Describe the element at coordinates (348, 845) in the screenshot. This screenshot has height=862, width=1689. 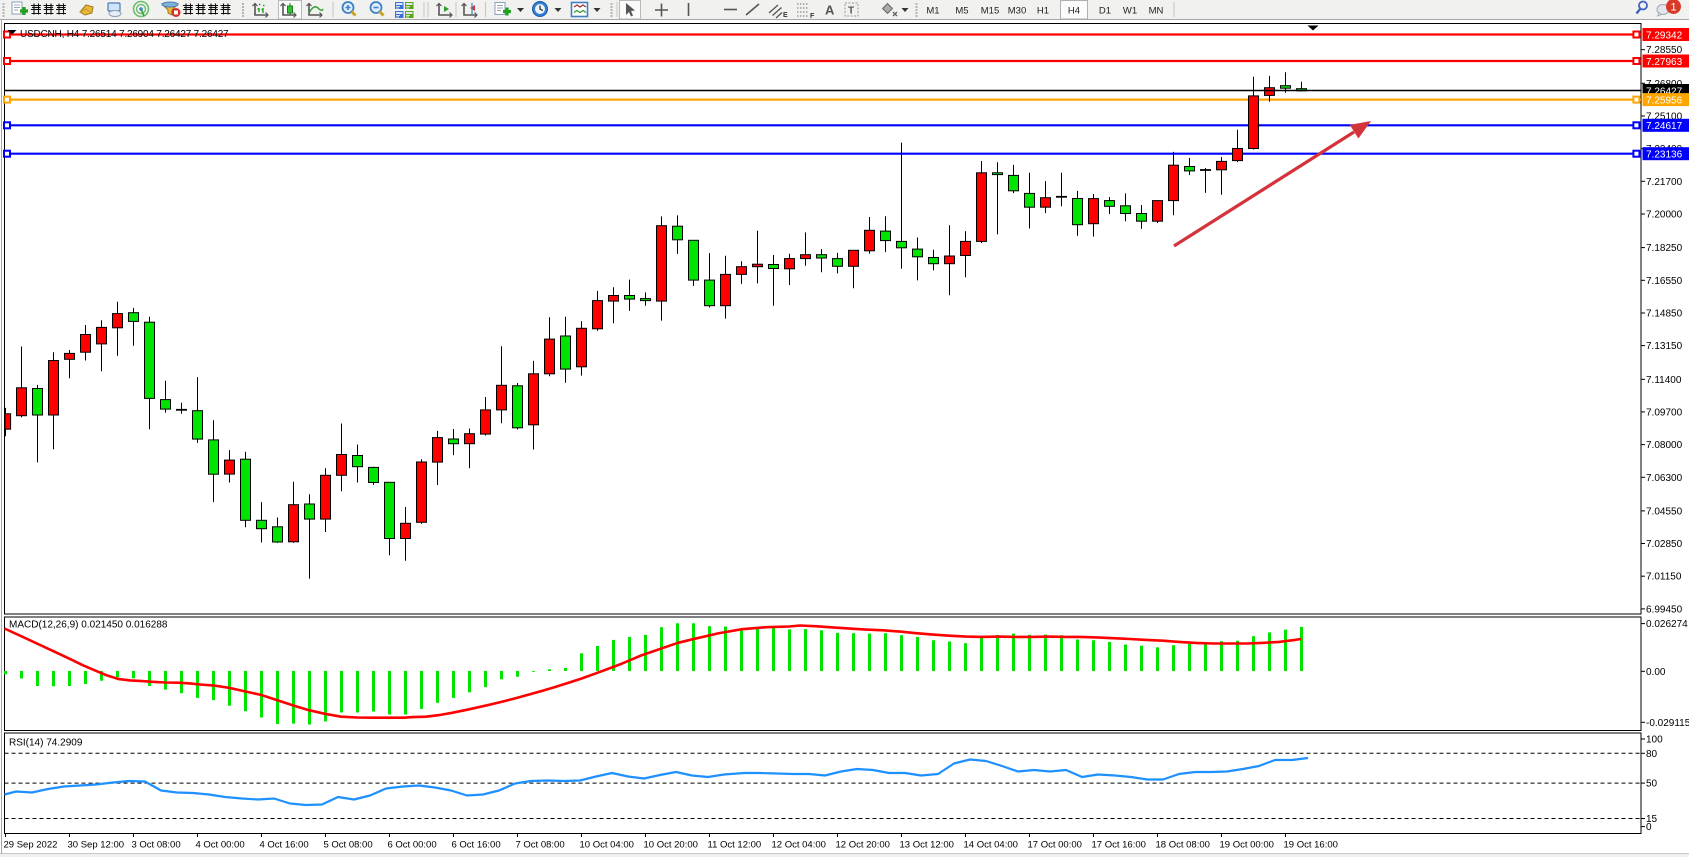
I see `svg-text: 5 Oct 08:00` at that location.